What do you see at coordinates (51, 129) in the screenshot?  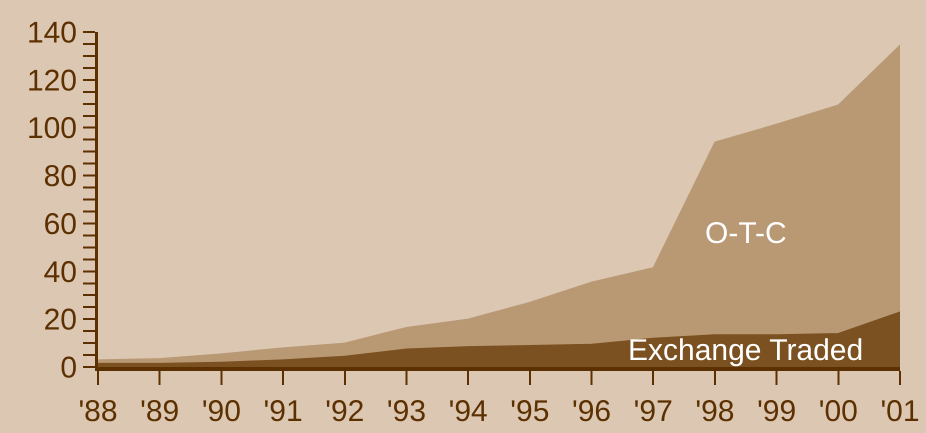 I see `y-tick-label: 100` at bounding box center [51, 129].